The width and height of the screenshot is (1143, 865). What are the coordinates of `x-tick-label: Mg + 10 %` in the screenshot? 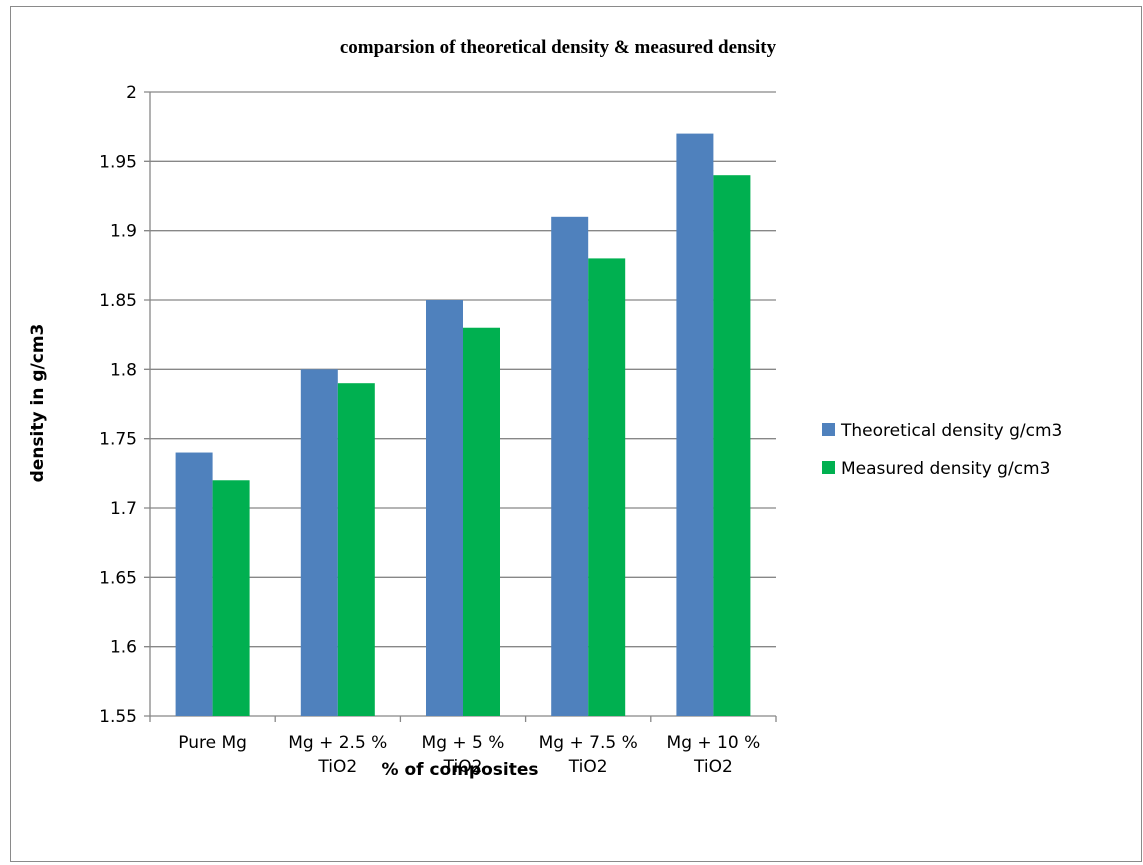 It's located at (714, 743).